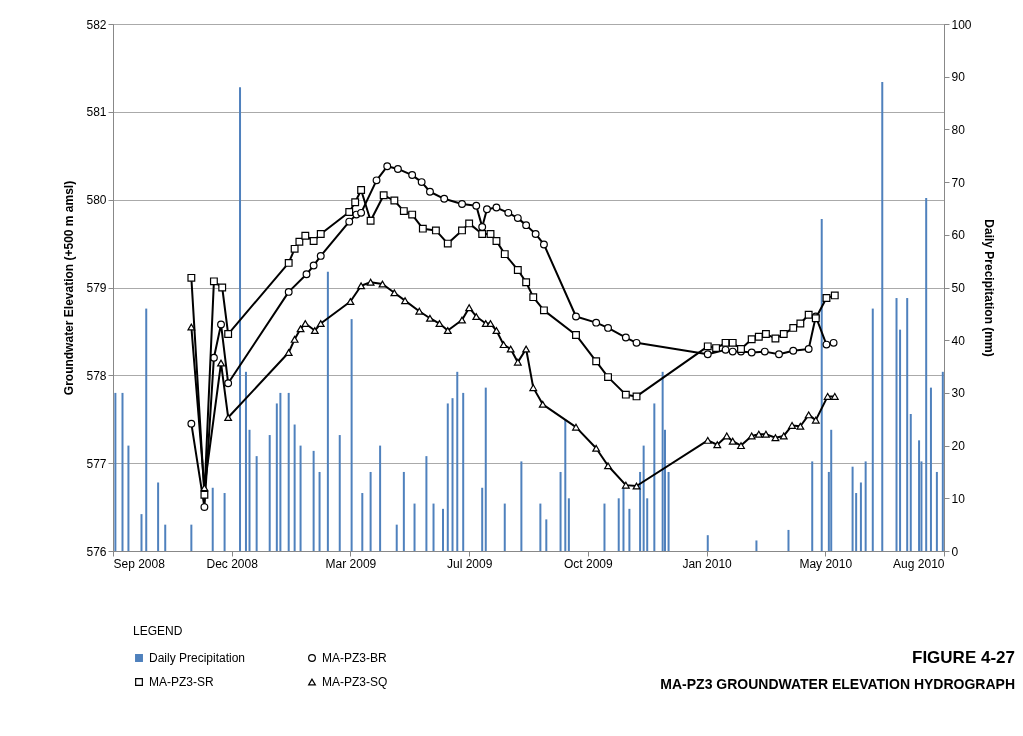 The height and width of the screenshot is (736, 1023). What do you see at coordinates (96, 463) in the screenshot?
I see `y-tick-label: 577` at bounding box center [96, 463].